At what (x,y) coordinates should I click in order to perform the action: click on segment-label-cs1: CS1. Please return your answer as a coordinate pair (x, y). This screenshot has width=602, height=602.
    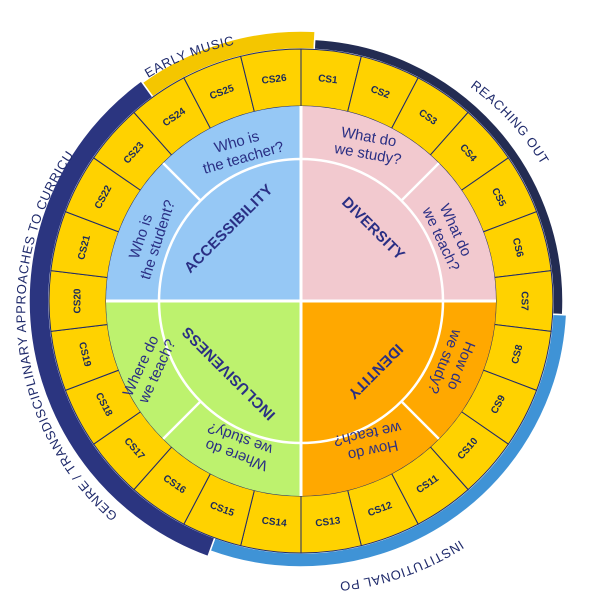
    Looking at the image, I should click on (328, 79).